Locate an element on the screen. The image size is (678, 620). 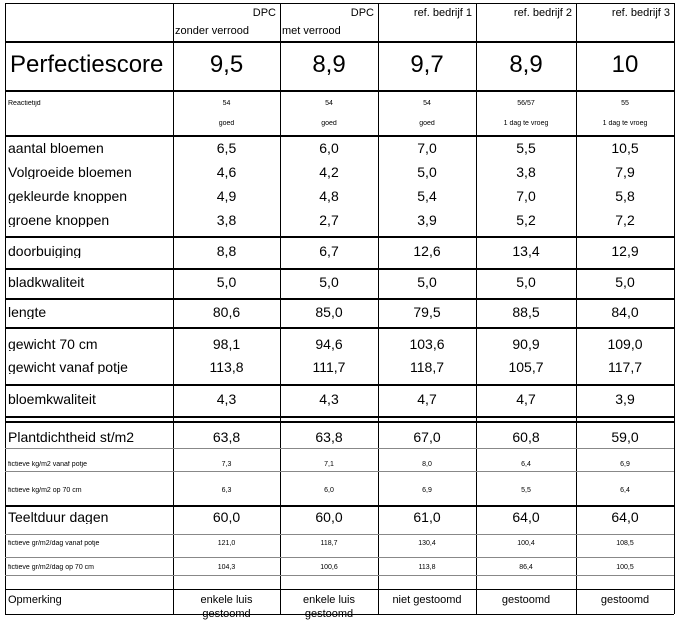
row-label: fictieve kg/m2 op 70 cm is located at coordinates (45, 490).